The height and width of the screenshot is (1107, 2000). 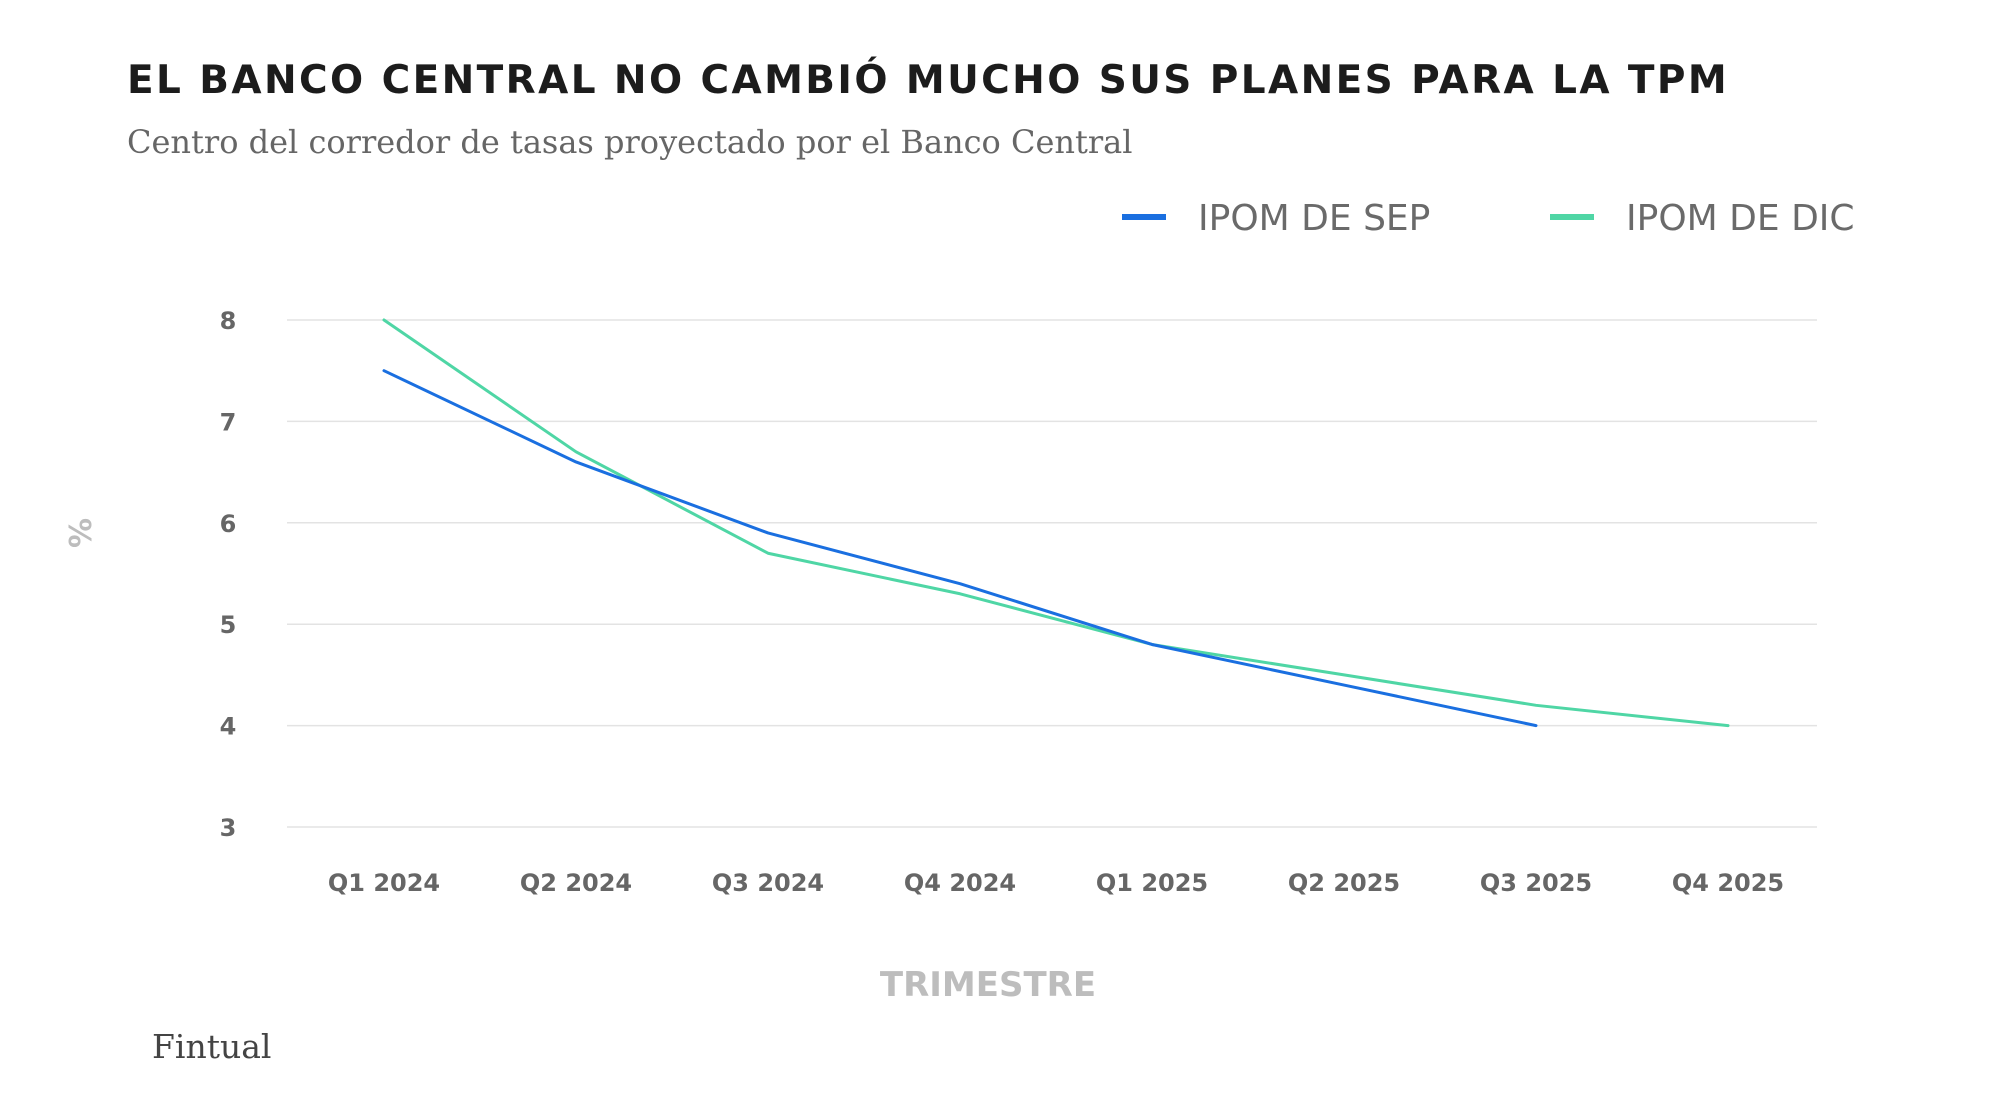 I want to click on x-tick-label: Q3 2025, so click(x=1536, y=883).